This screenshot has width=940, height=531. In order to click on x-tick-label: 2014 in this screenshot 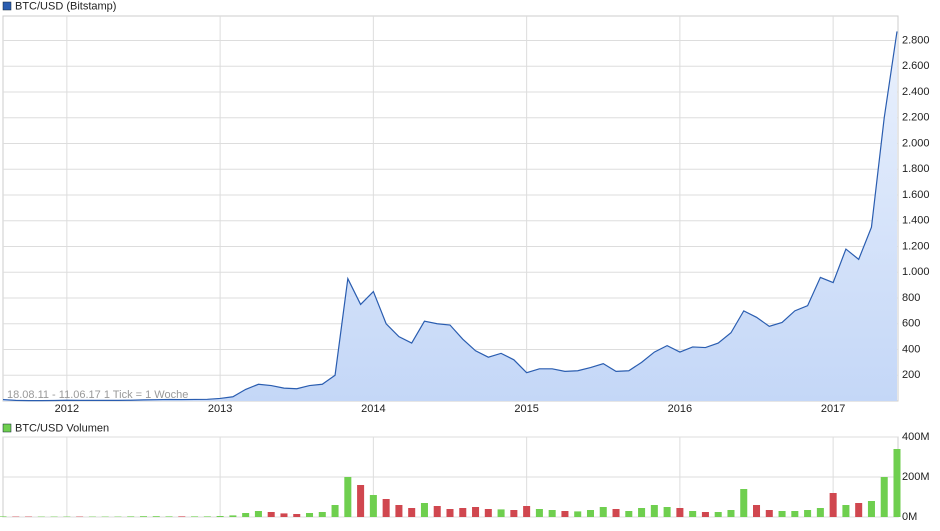, I will do `click(373, 409)`.